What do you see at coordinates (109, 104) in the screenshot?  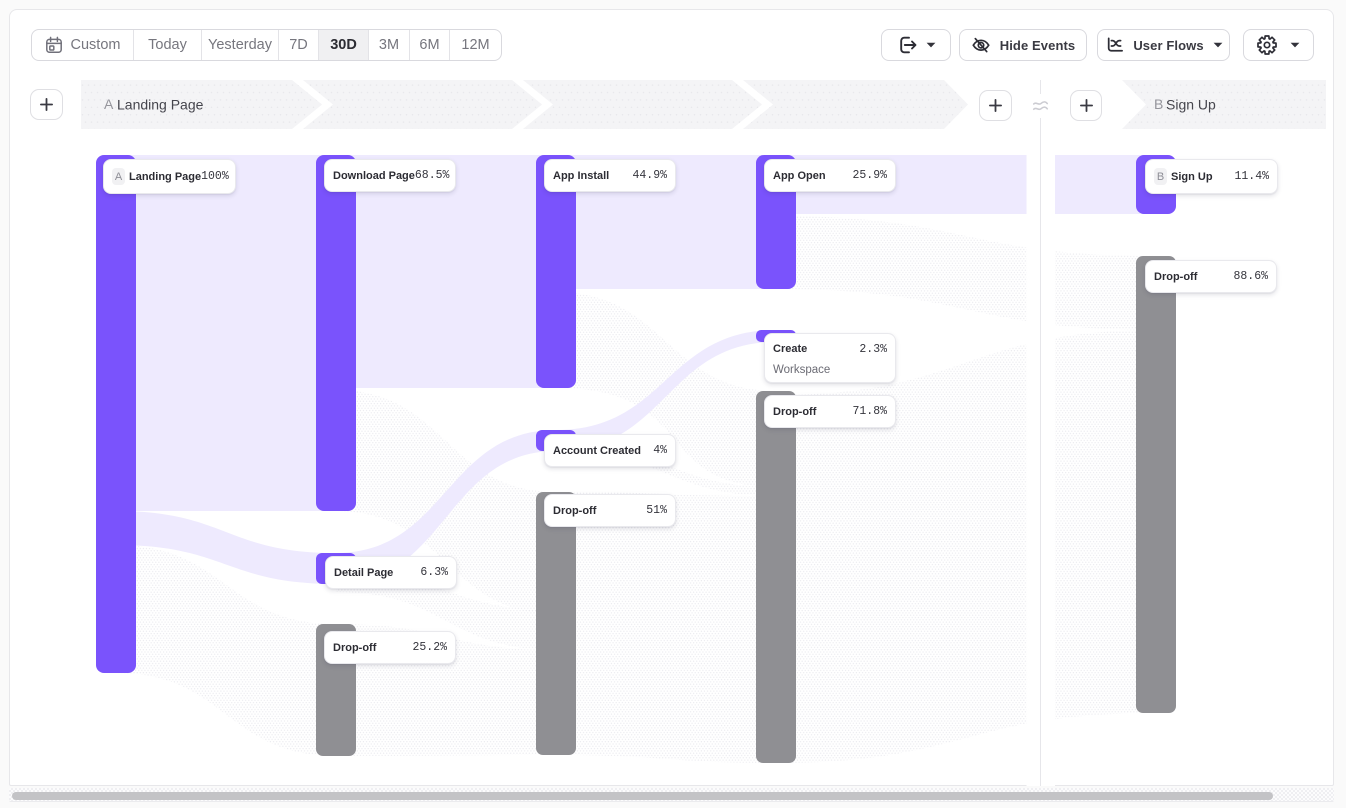 I see `svg-text: A` at bounding box center [109, 104].